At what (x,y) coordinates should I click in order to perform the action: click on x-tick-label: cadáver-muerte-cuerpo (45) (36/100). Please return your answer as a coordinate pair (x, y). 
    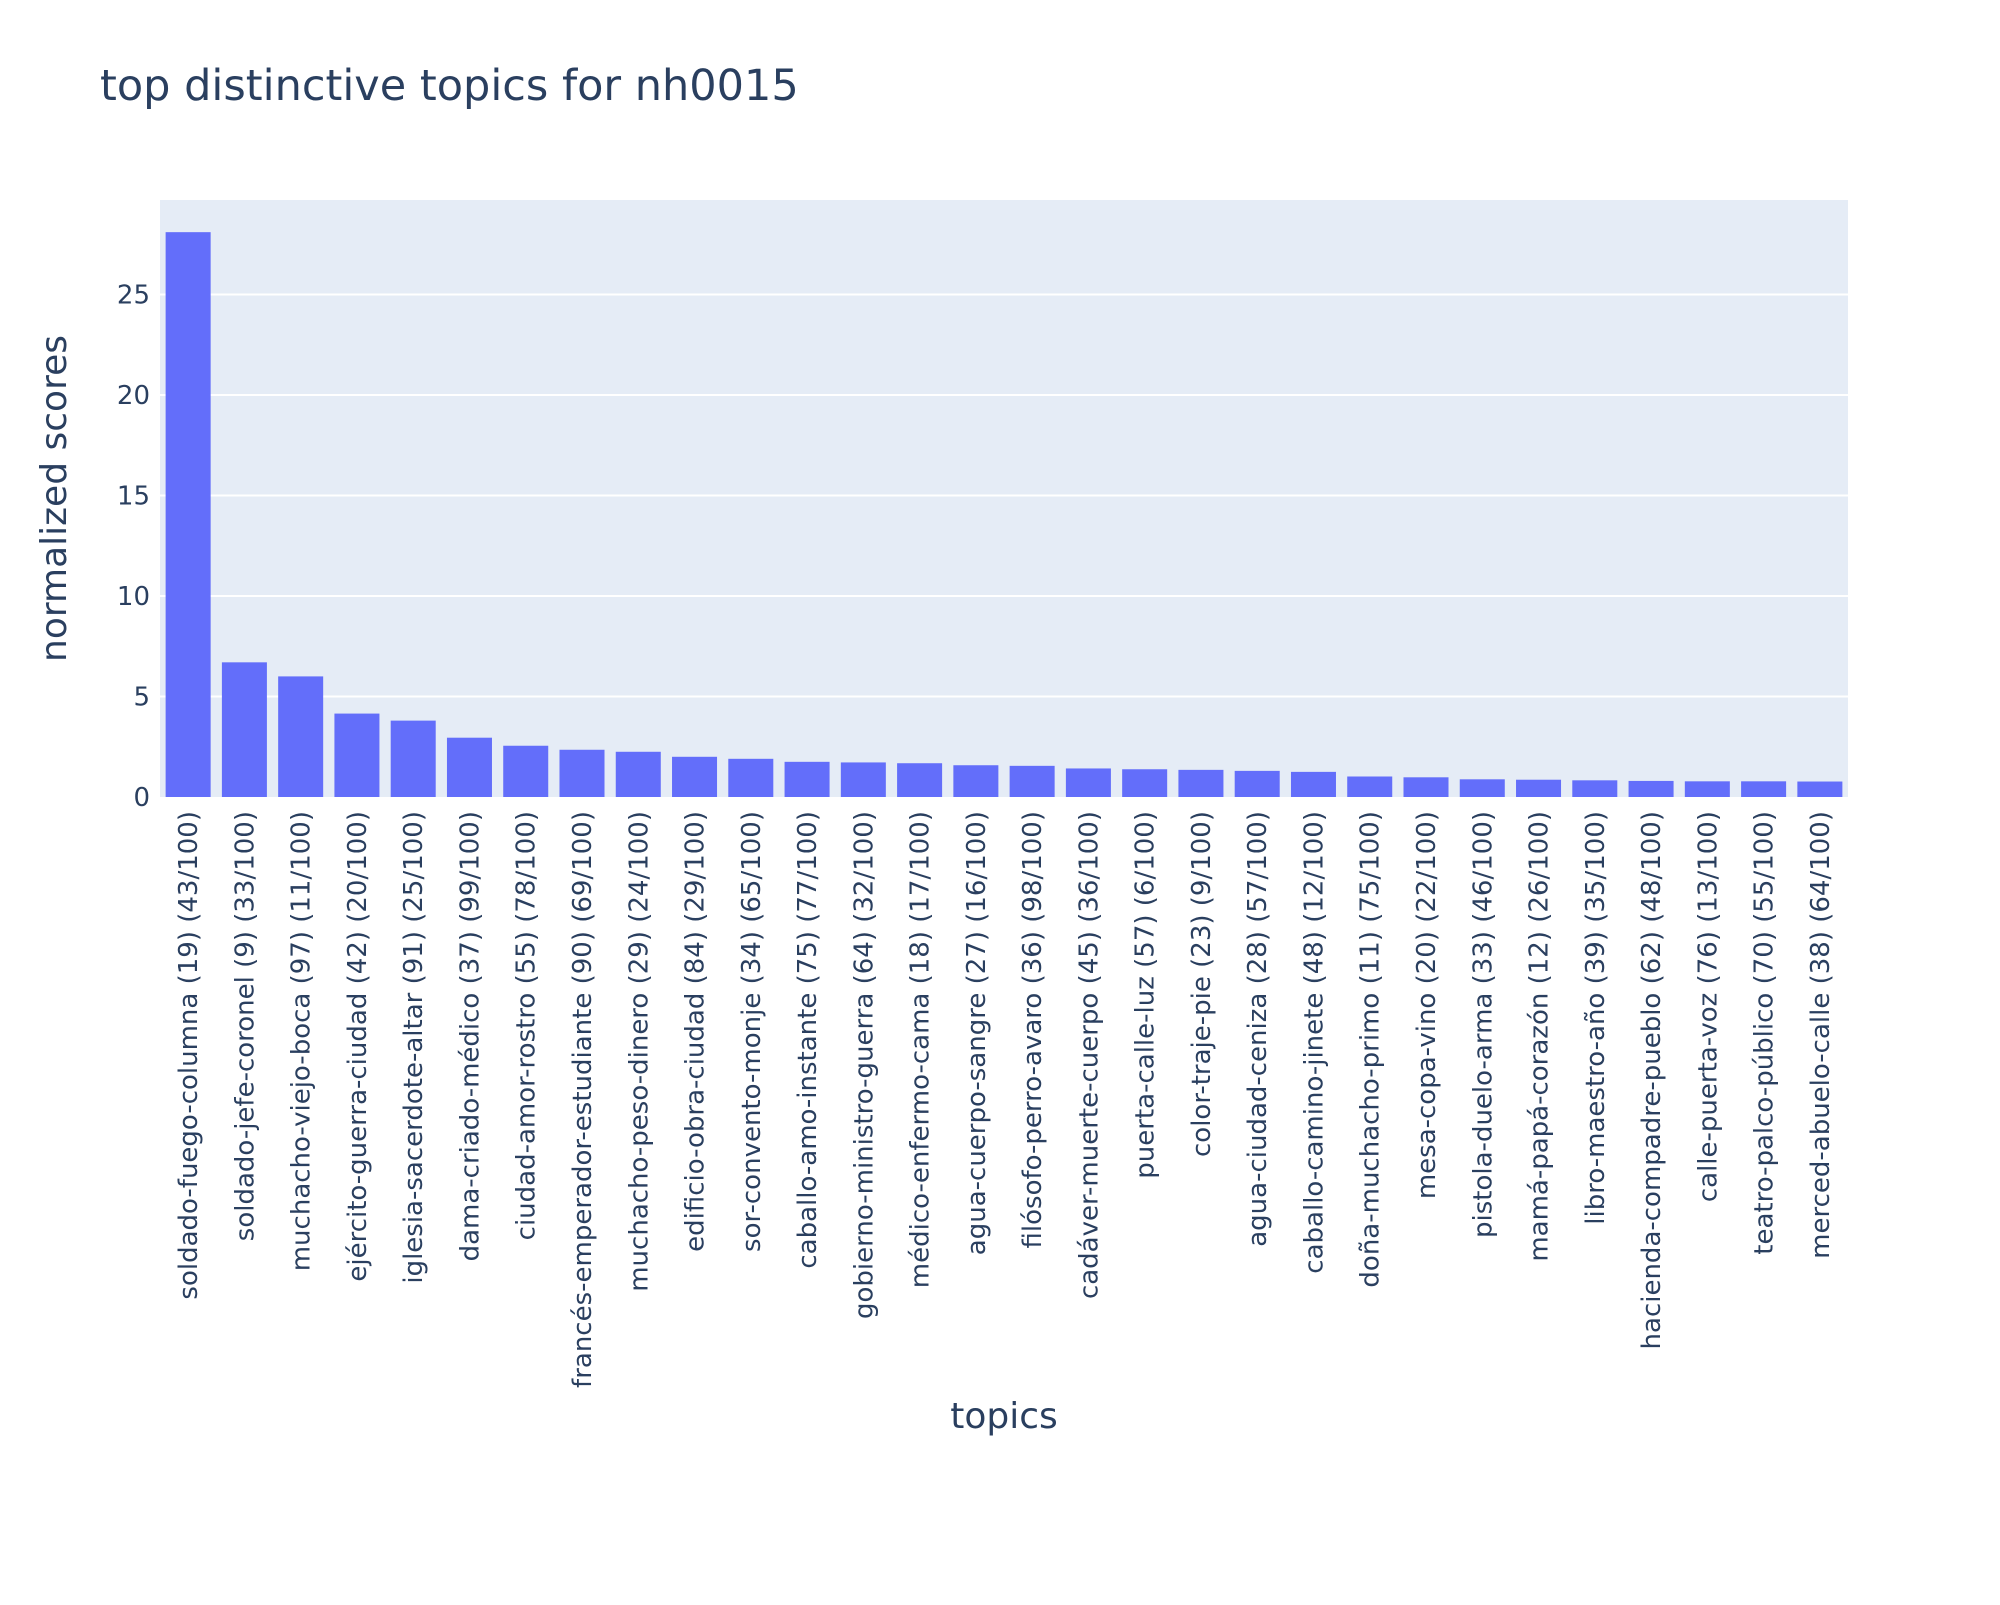
    Looking at the image, I should click on (1089, 1055).